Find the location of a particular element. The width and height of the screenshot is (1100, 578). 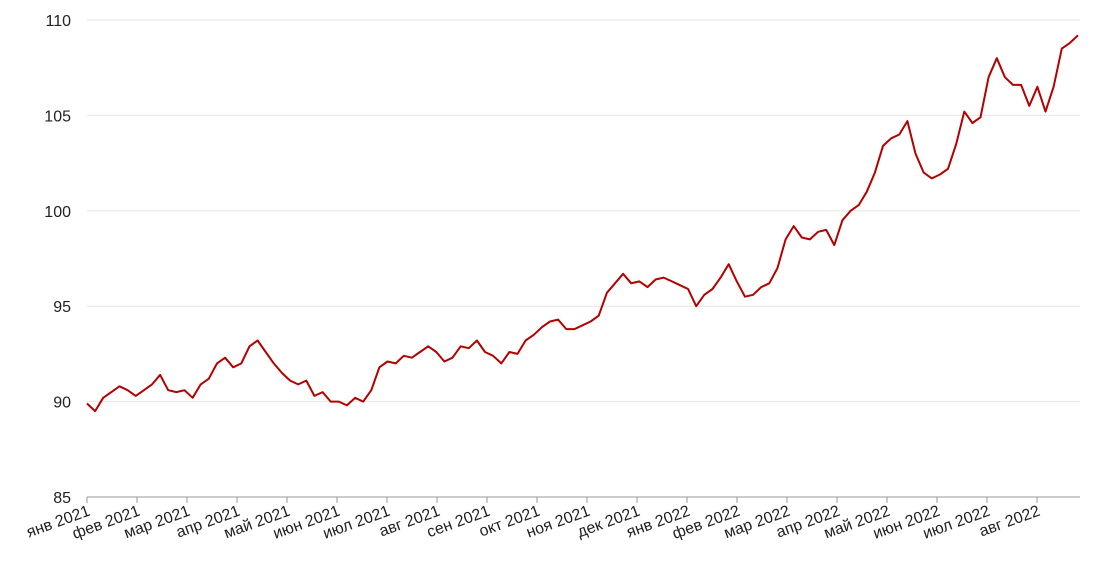

y-tick-label: 110 is located at coordinates (58, 21).